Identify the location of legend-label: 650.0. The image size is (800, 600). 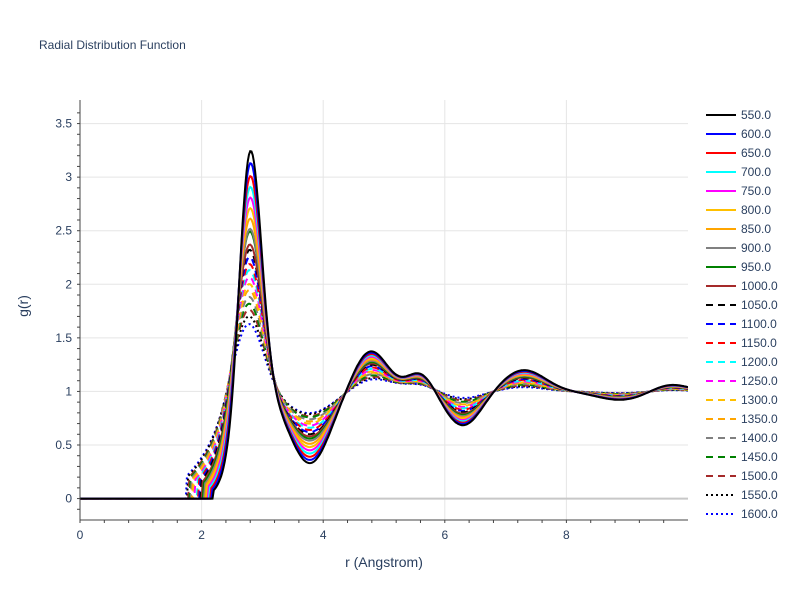
(756, 153).